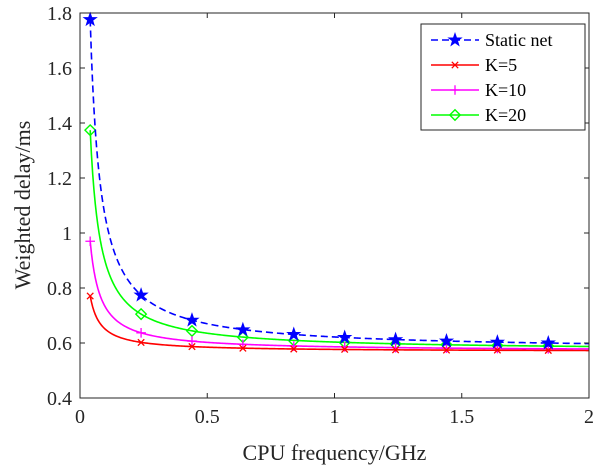 The height and width of the screenshot is (468, 612). I want to click on y-tick-label: 0.4, so click(59, 399).